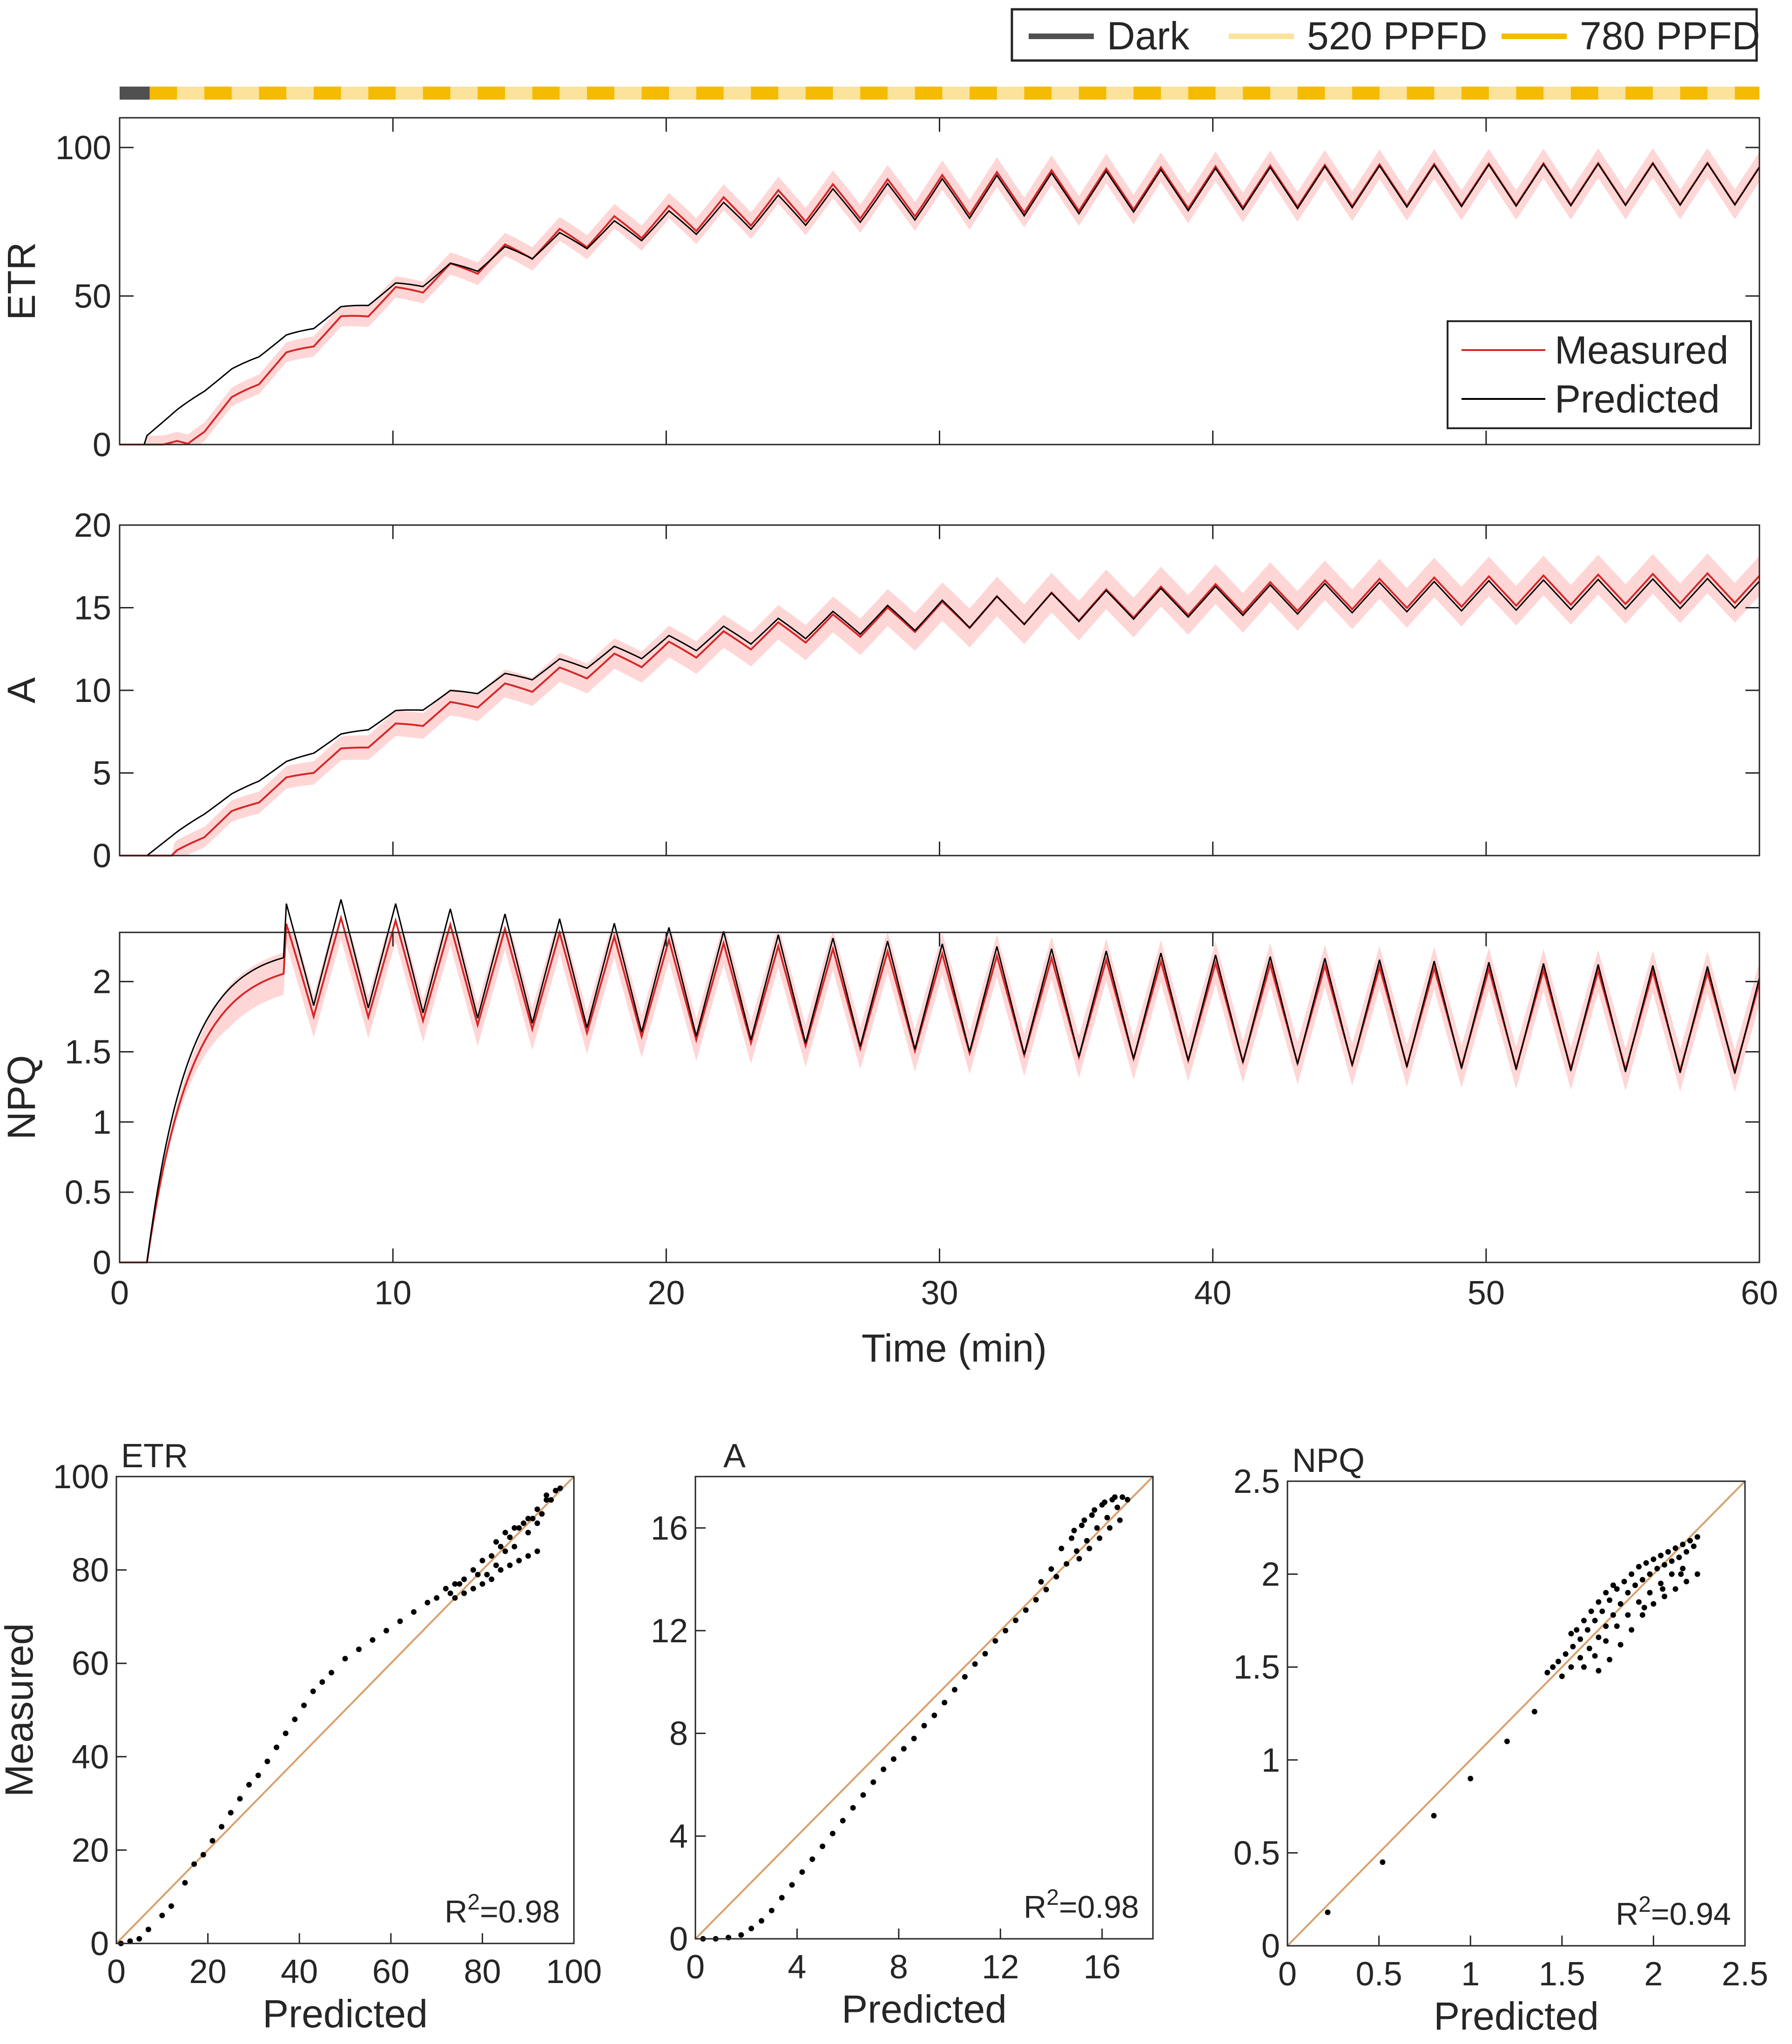  What do you see at coordinates (345, 2014) in the screenshot?
I see `x-axis-label: Predicted` at bounding box center [345, 2014].